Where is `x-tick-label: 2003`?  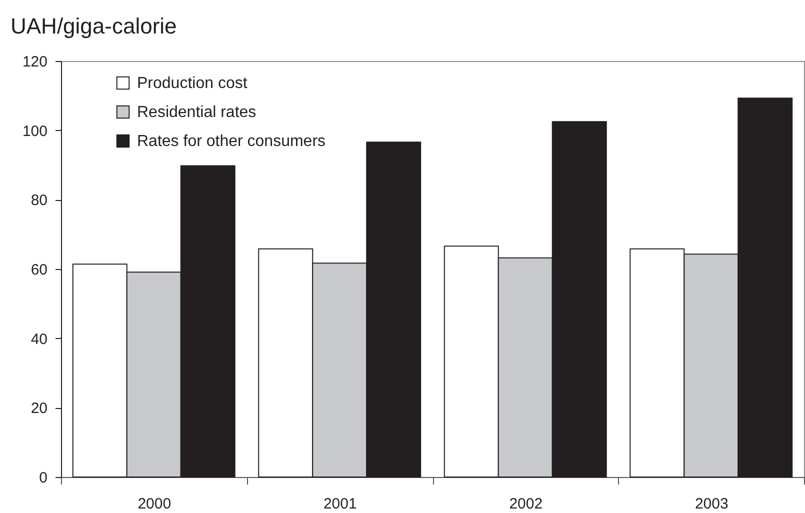 x-tick-label: 2003 is located at coordinates (711, 504).